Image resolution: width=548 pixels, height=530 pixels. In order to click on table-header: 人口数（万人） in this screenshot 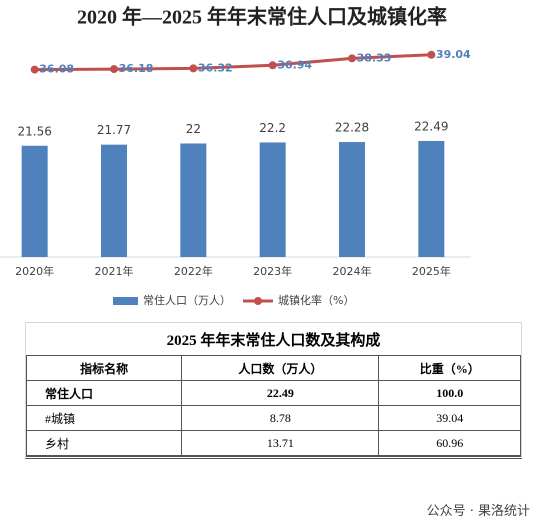, I will do `click(280, 368)`.